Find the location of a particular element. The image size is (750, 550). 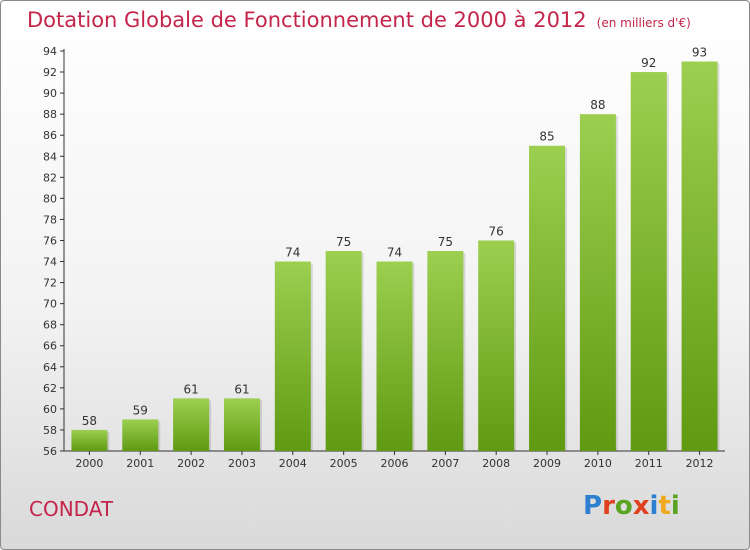

x-tick-label: 2005 is located at coordinates (344, 463).